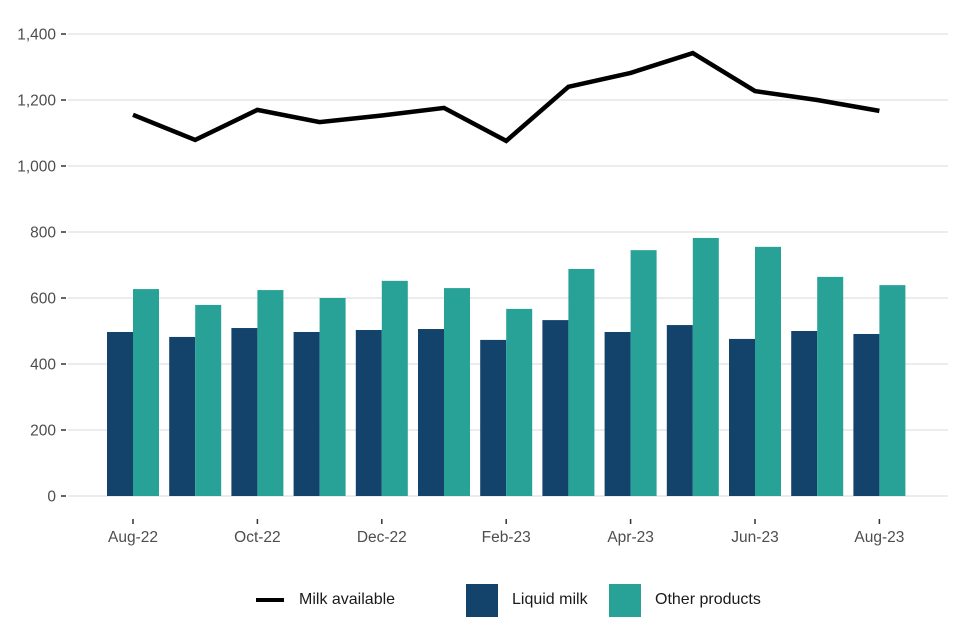 The height and width of the screenshot is (640, 960). I want to click on legend-item-other-products: Other products, so click(685, 600).